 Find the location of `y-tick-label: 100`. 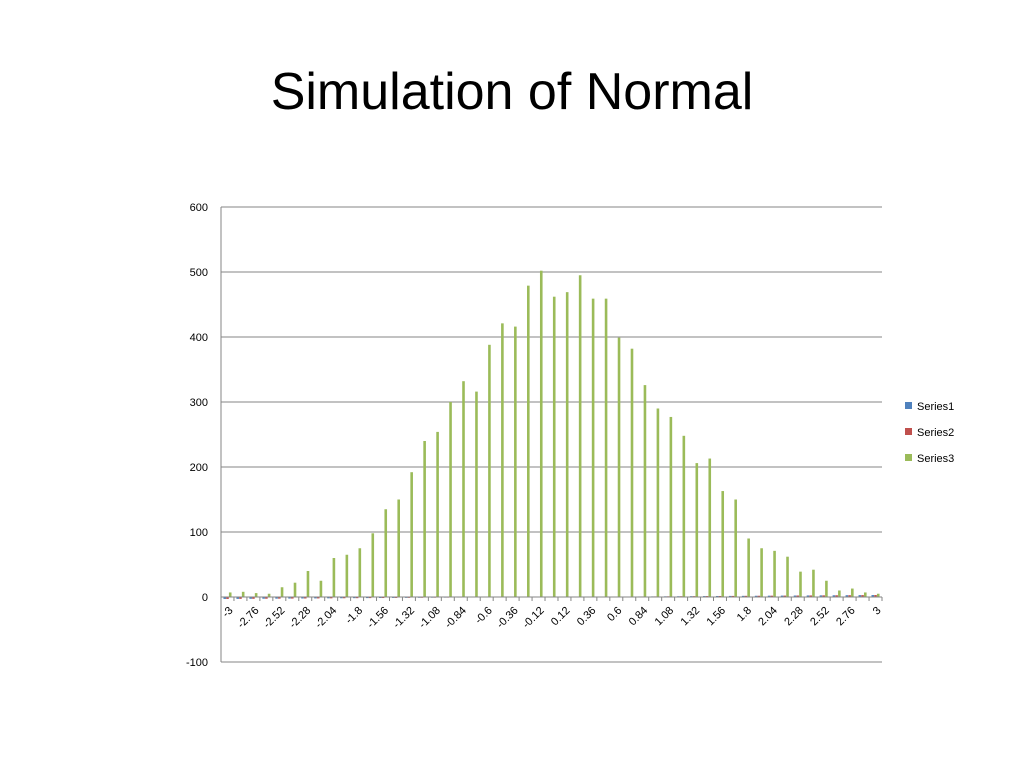

y-tick-label: 100 is located at coordinates (199, 533).